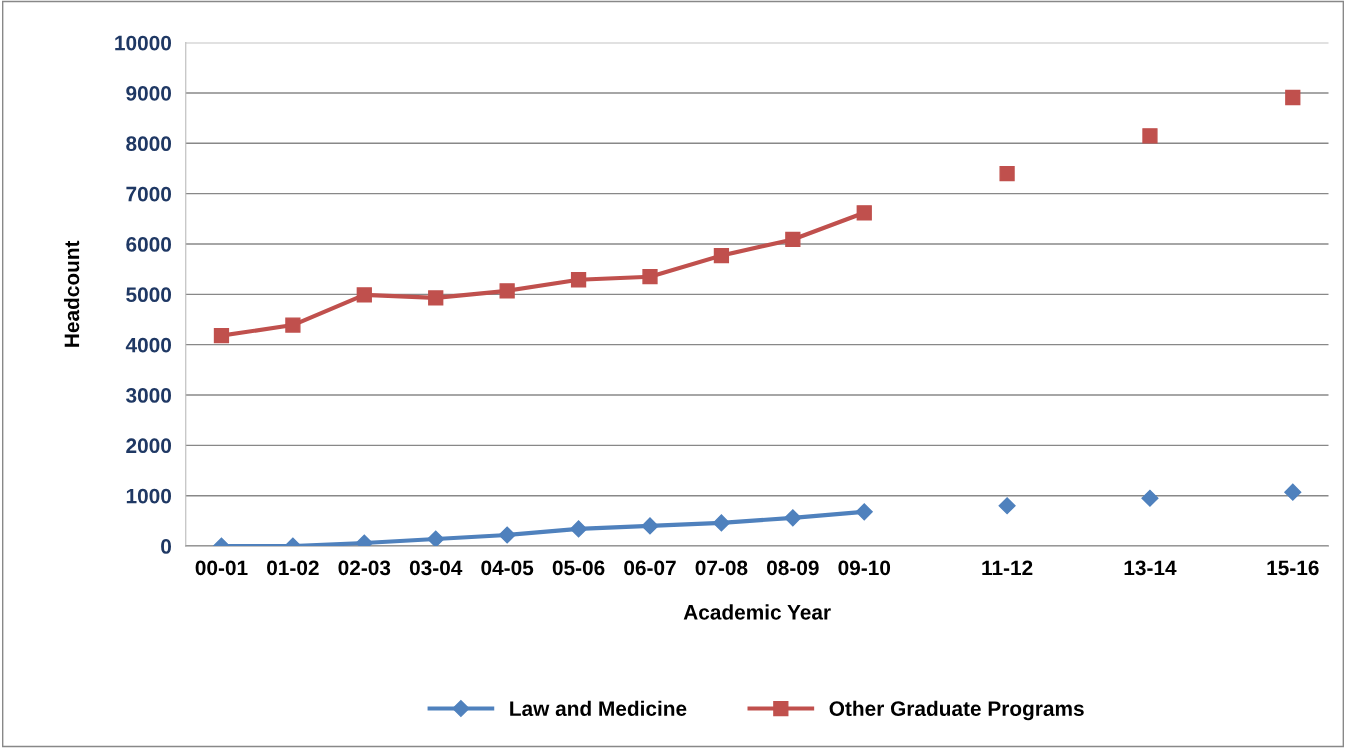 This screenshot has height=748, width=1346. Describe the element at coordinates (149, 93) in the screenshot. I see `y-tick-label: 9000` at that location.